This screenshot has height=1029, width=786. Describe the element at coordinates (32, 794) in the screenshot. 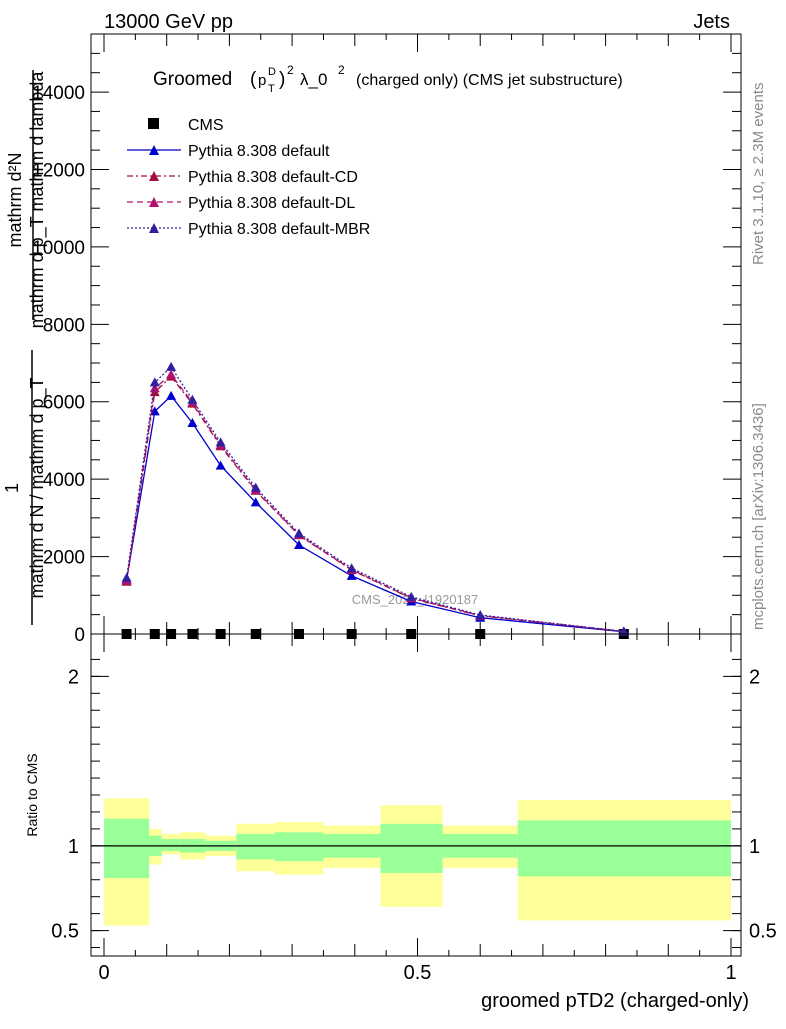

I see `ratio-ylabel: Ratio to CMS` at that location.